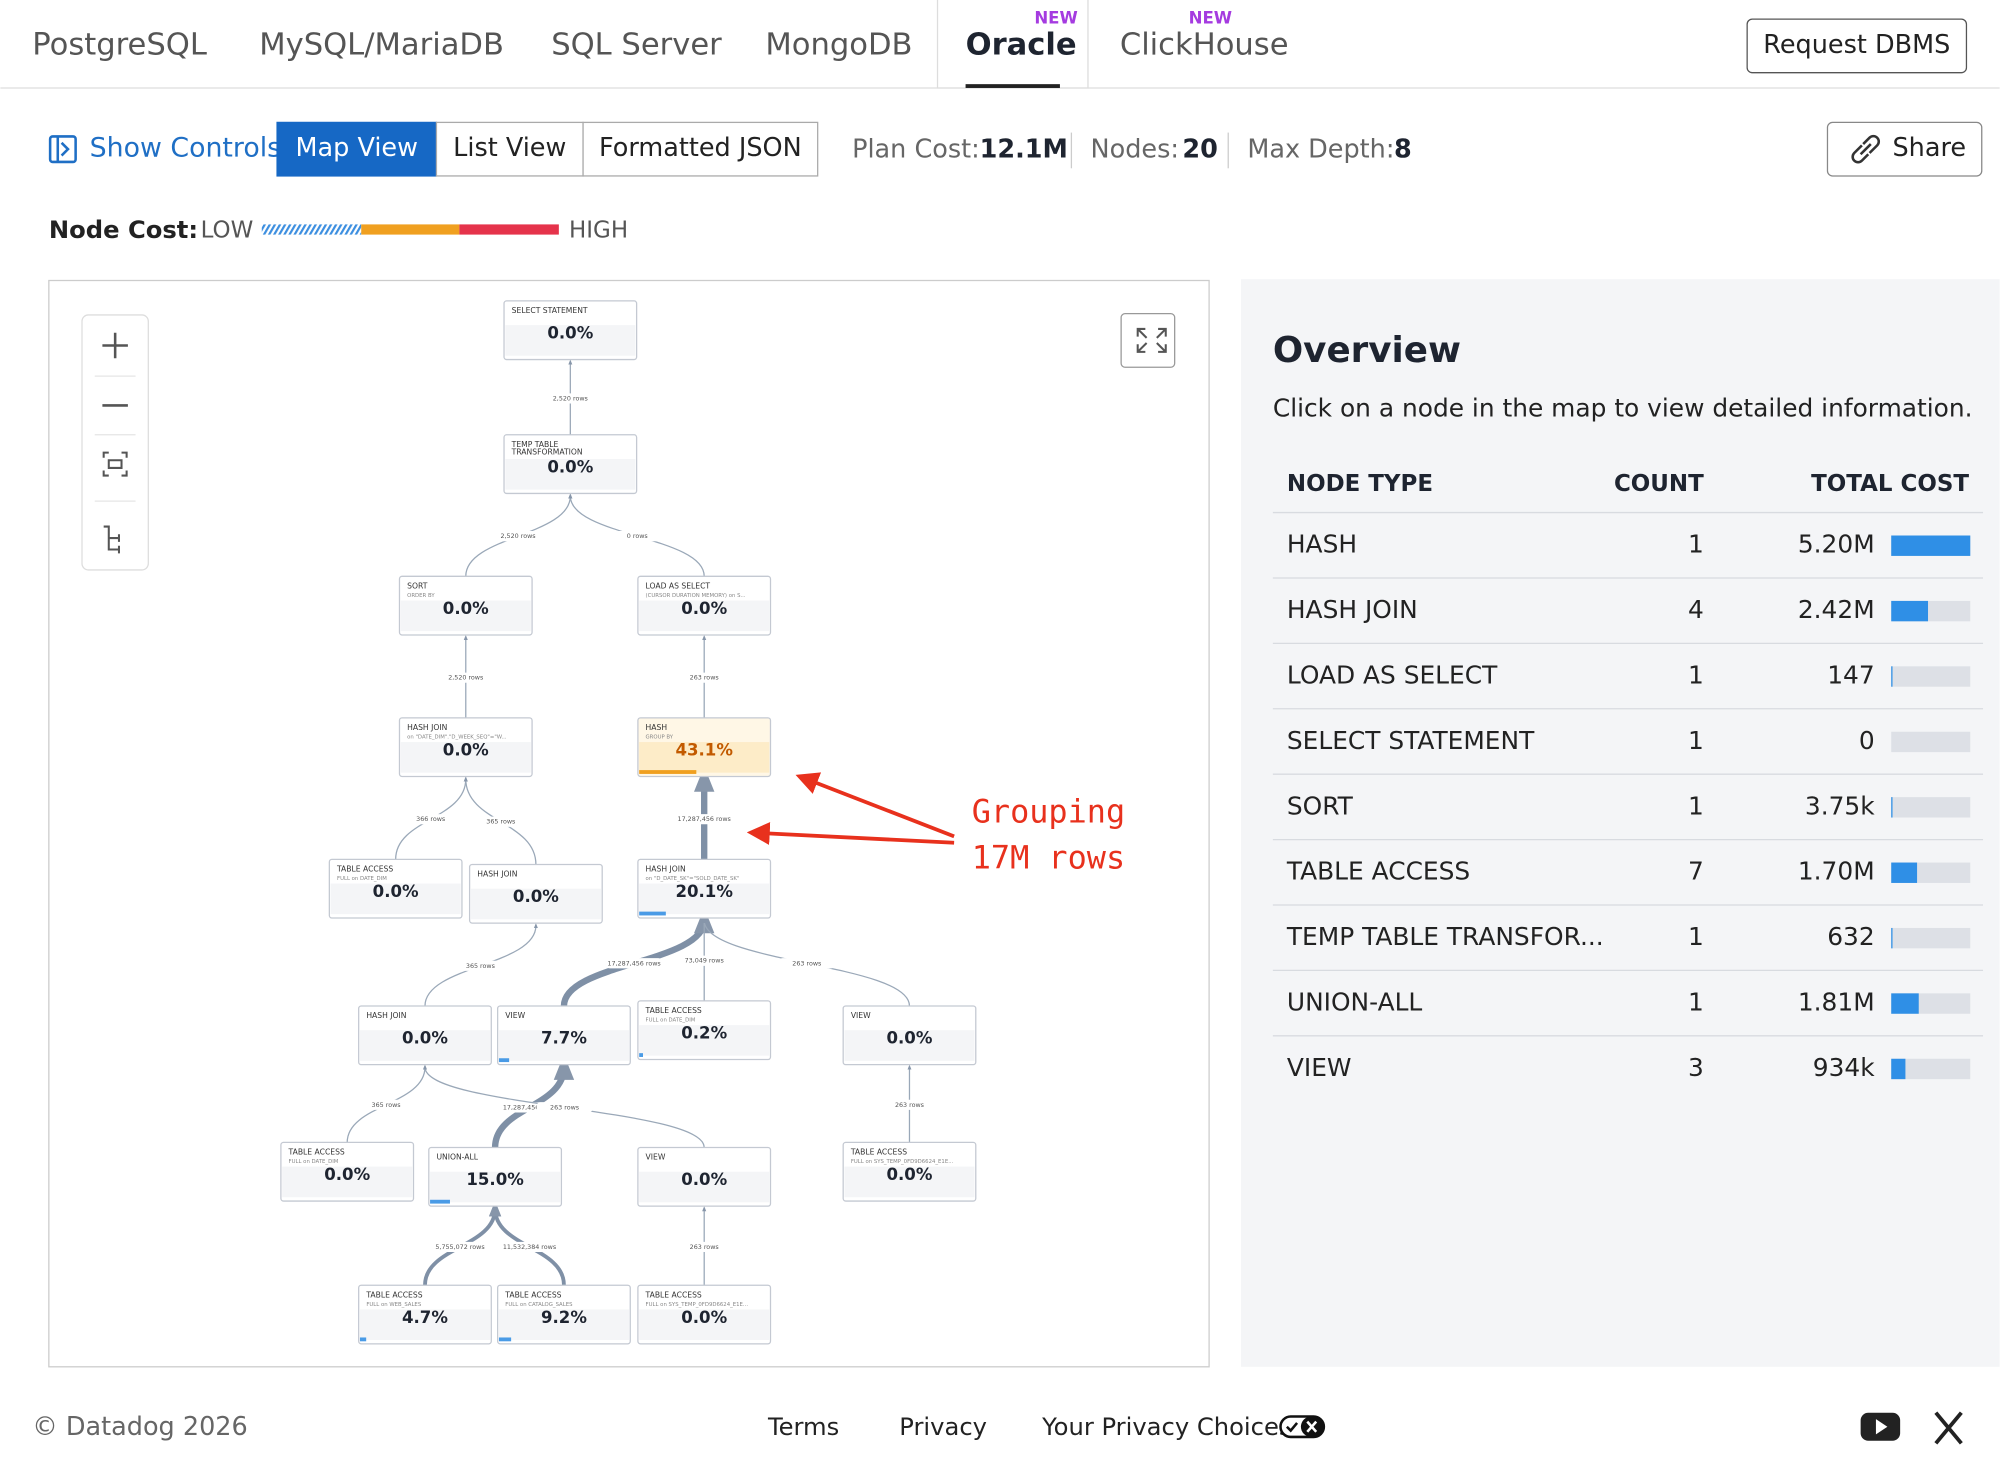 This screenshot has height=1479, width=2000. Describe the element at coordinates (1320, 149) in the screenshot. I see `stat-label: Max Depth:` at that location.